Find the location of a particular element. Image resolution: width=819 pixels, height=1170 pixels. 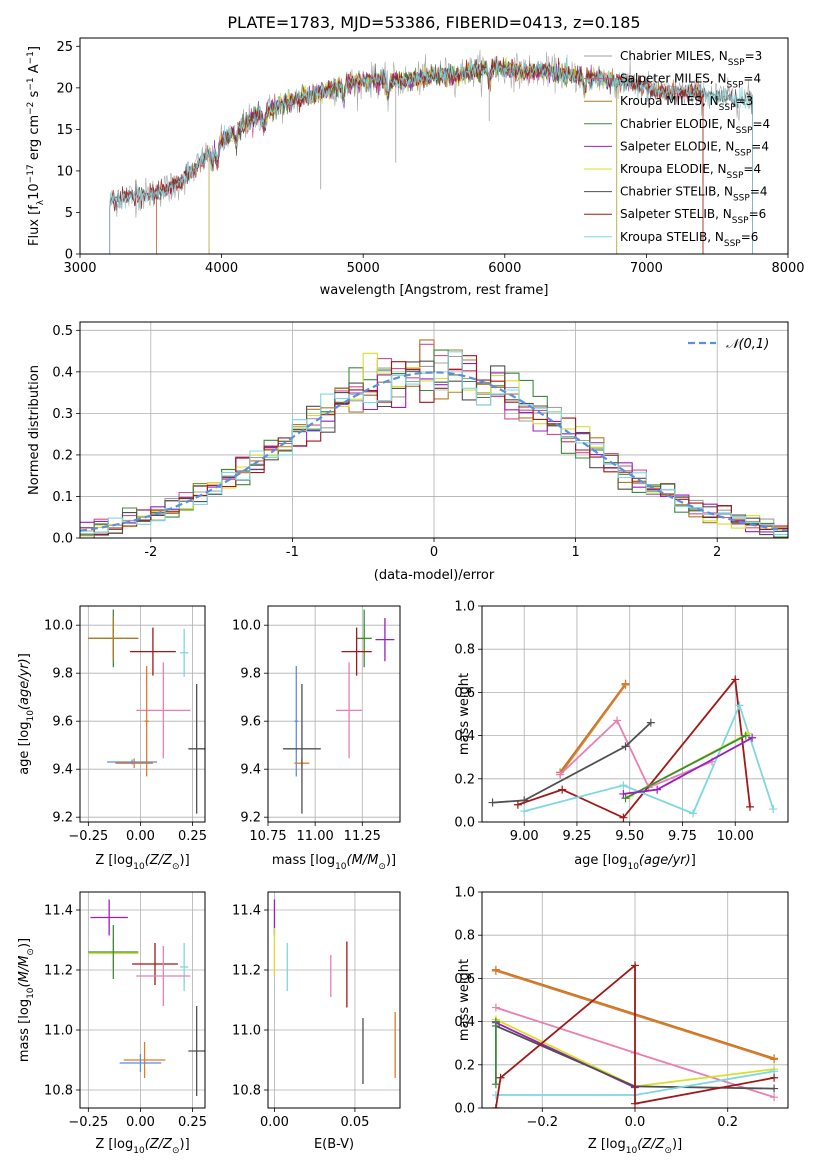

x-tick-label: 11.25 is located at coordinates (362, 836).